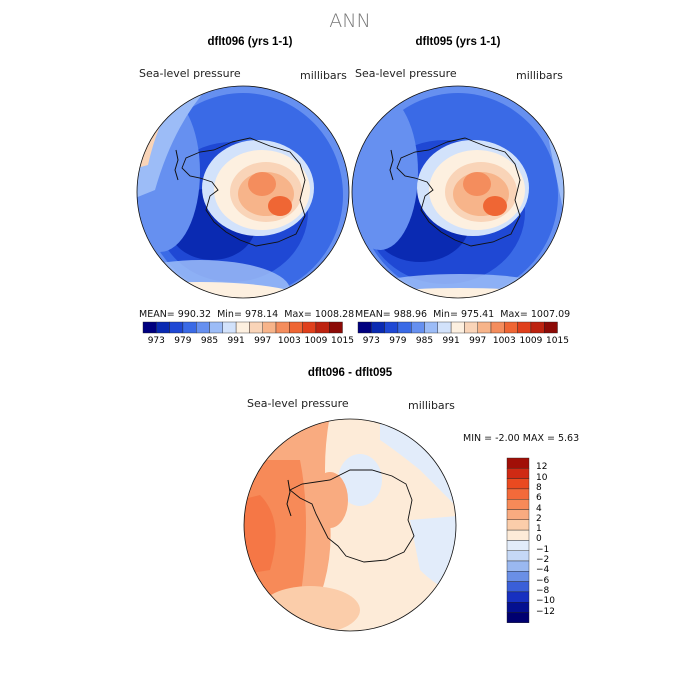 Image resolution: width=700 pixels, height=700 pixels. Describe the element at coordinates (550, 314) in the screenshot. I see `panel2-max: 1007.09` at that location.